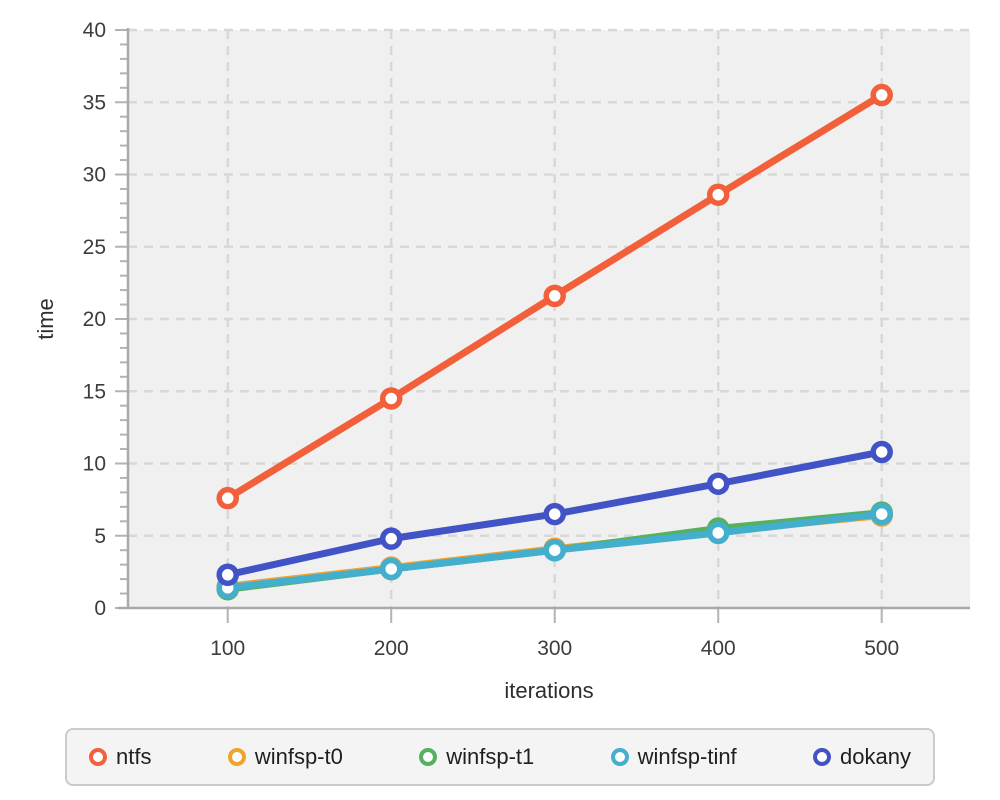 The height and width of the screenshot is (800, 1000). I want to click on y-tick-label-5: 5, so click(100, 536).